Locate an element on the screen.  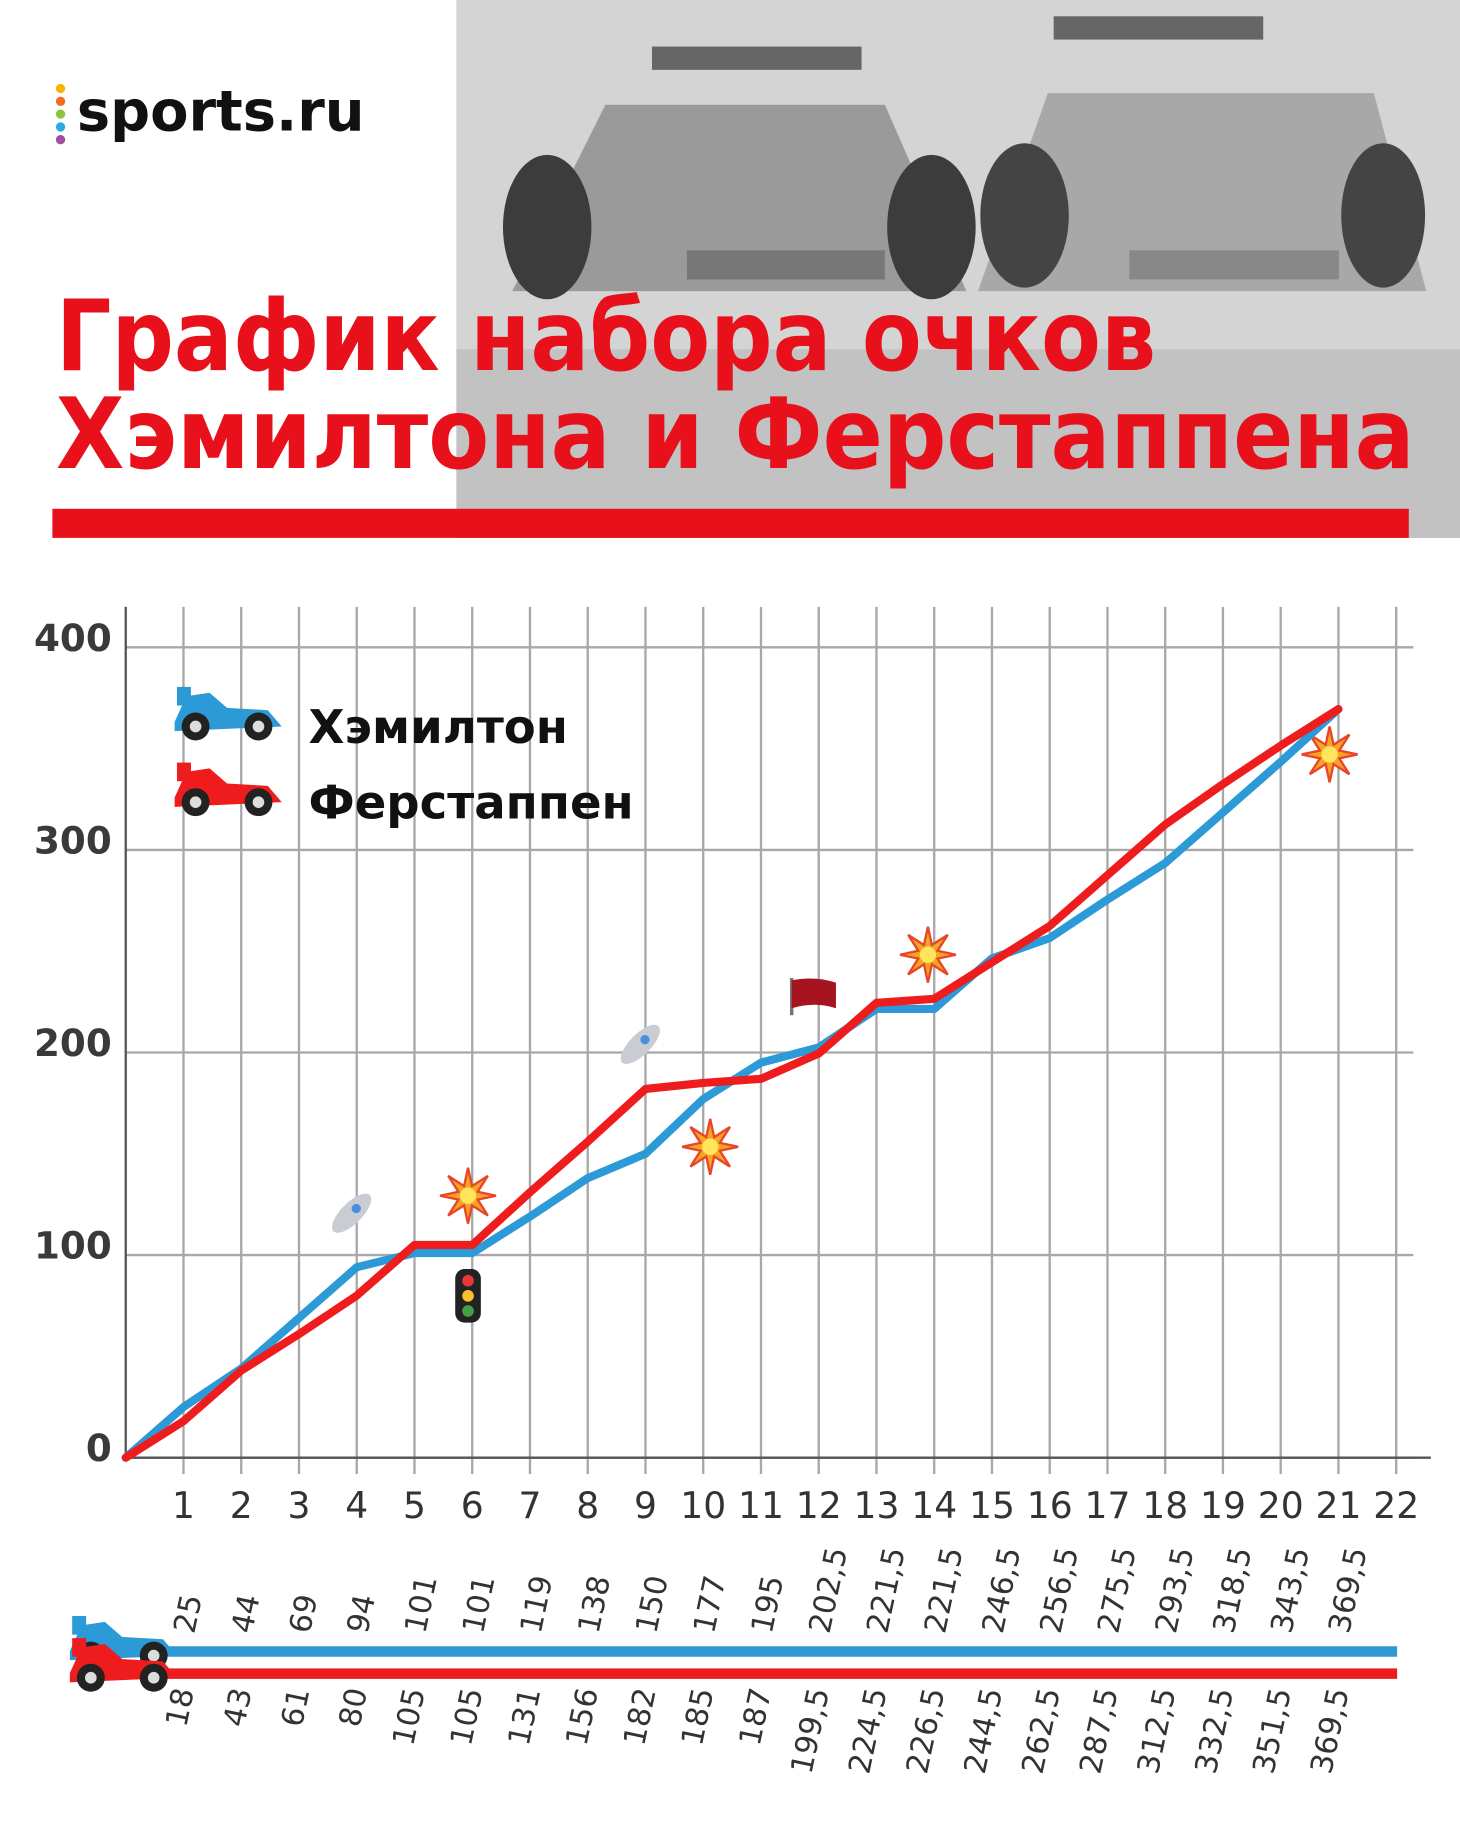
value-label: 61 is located at coordinates (296, 1707).